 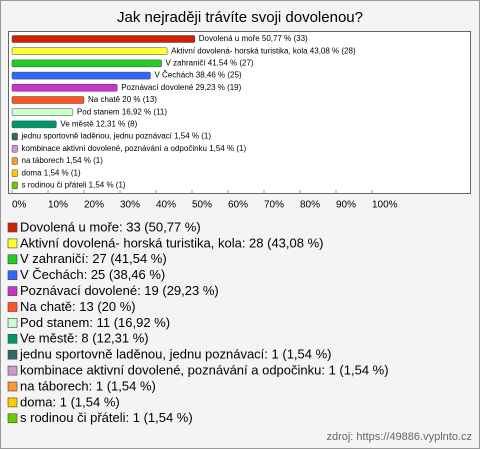 What do you see at coordinates (84, 338) in the screenshot?
I see `legend-label: Ve městě: 8 (12,31 %)` at bounding box center [84, 338].